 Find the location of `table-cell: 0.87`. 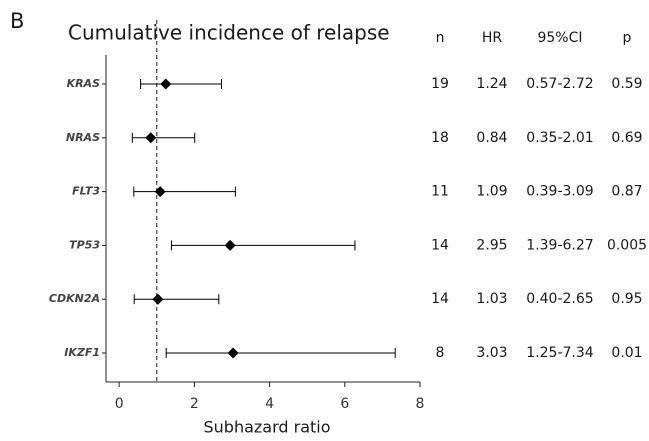

table-cell: 0.87 is located at coordinates (626, 192).